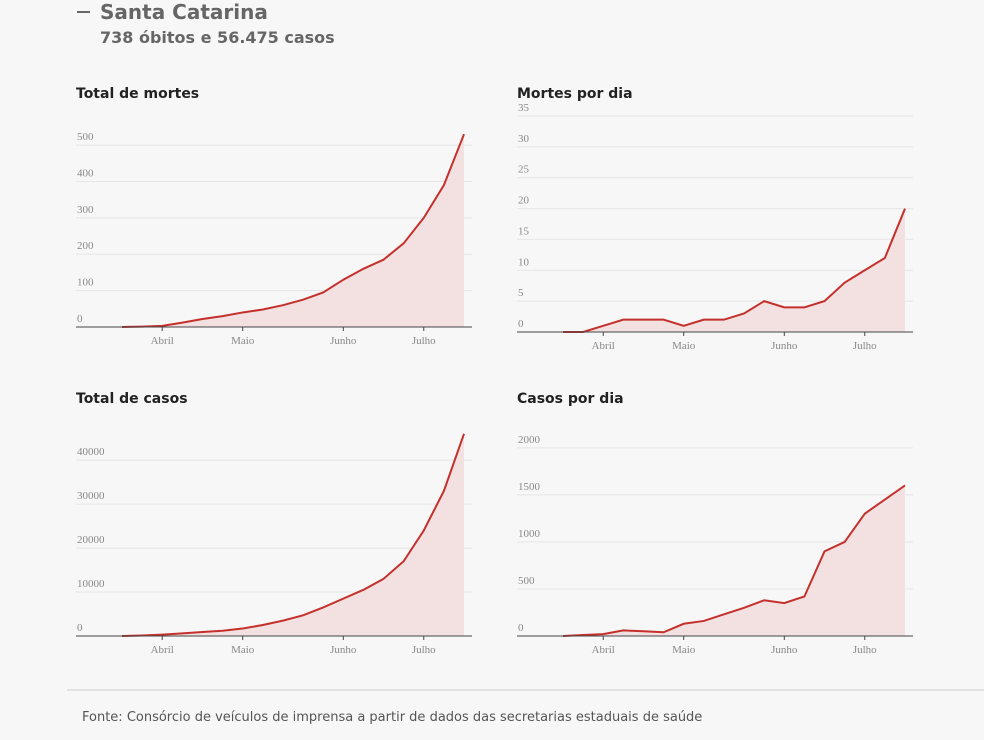 This screenshot has width=984, height=740. I want to click on y-tick-label: 400, so click(85, 173).